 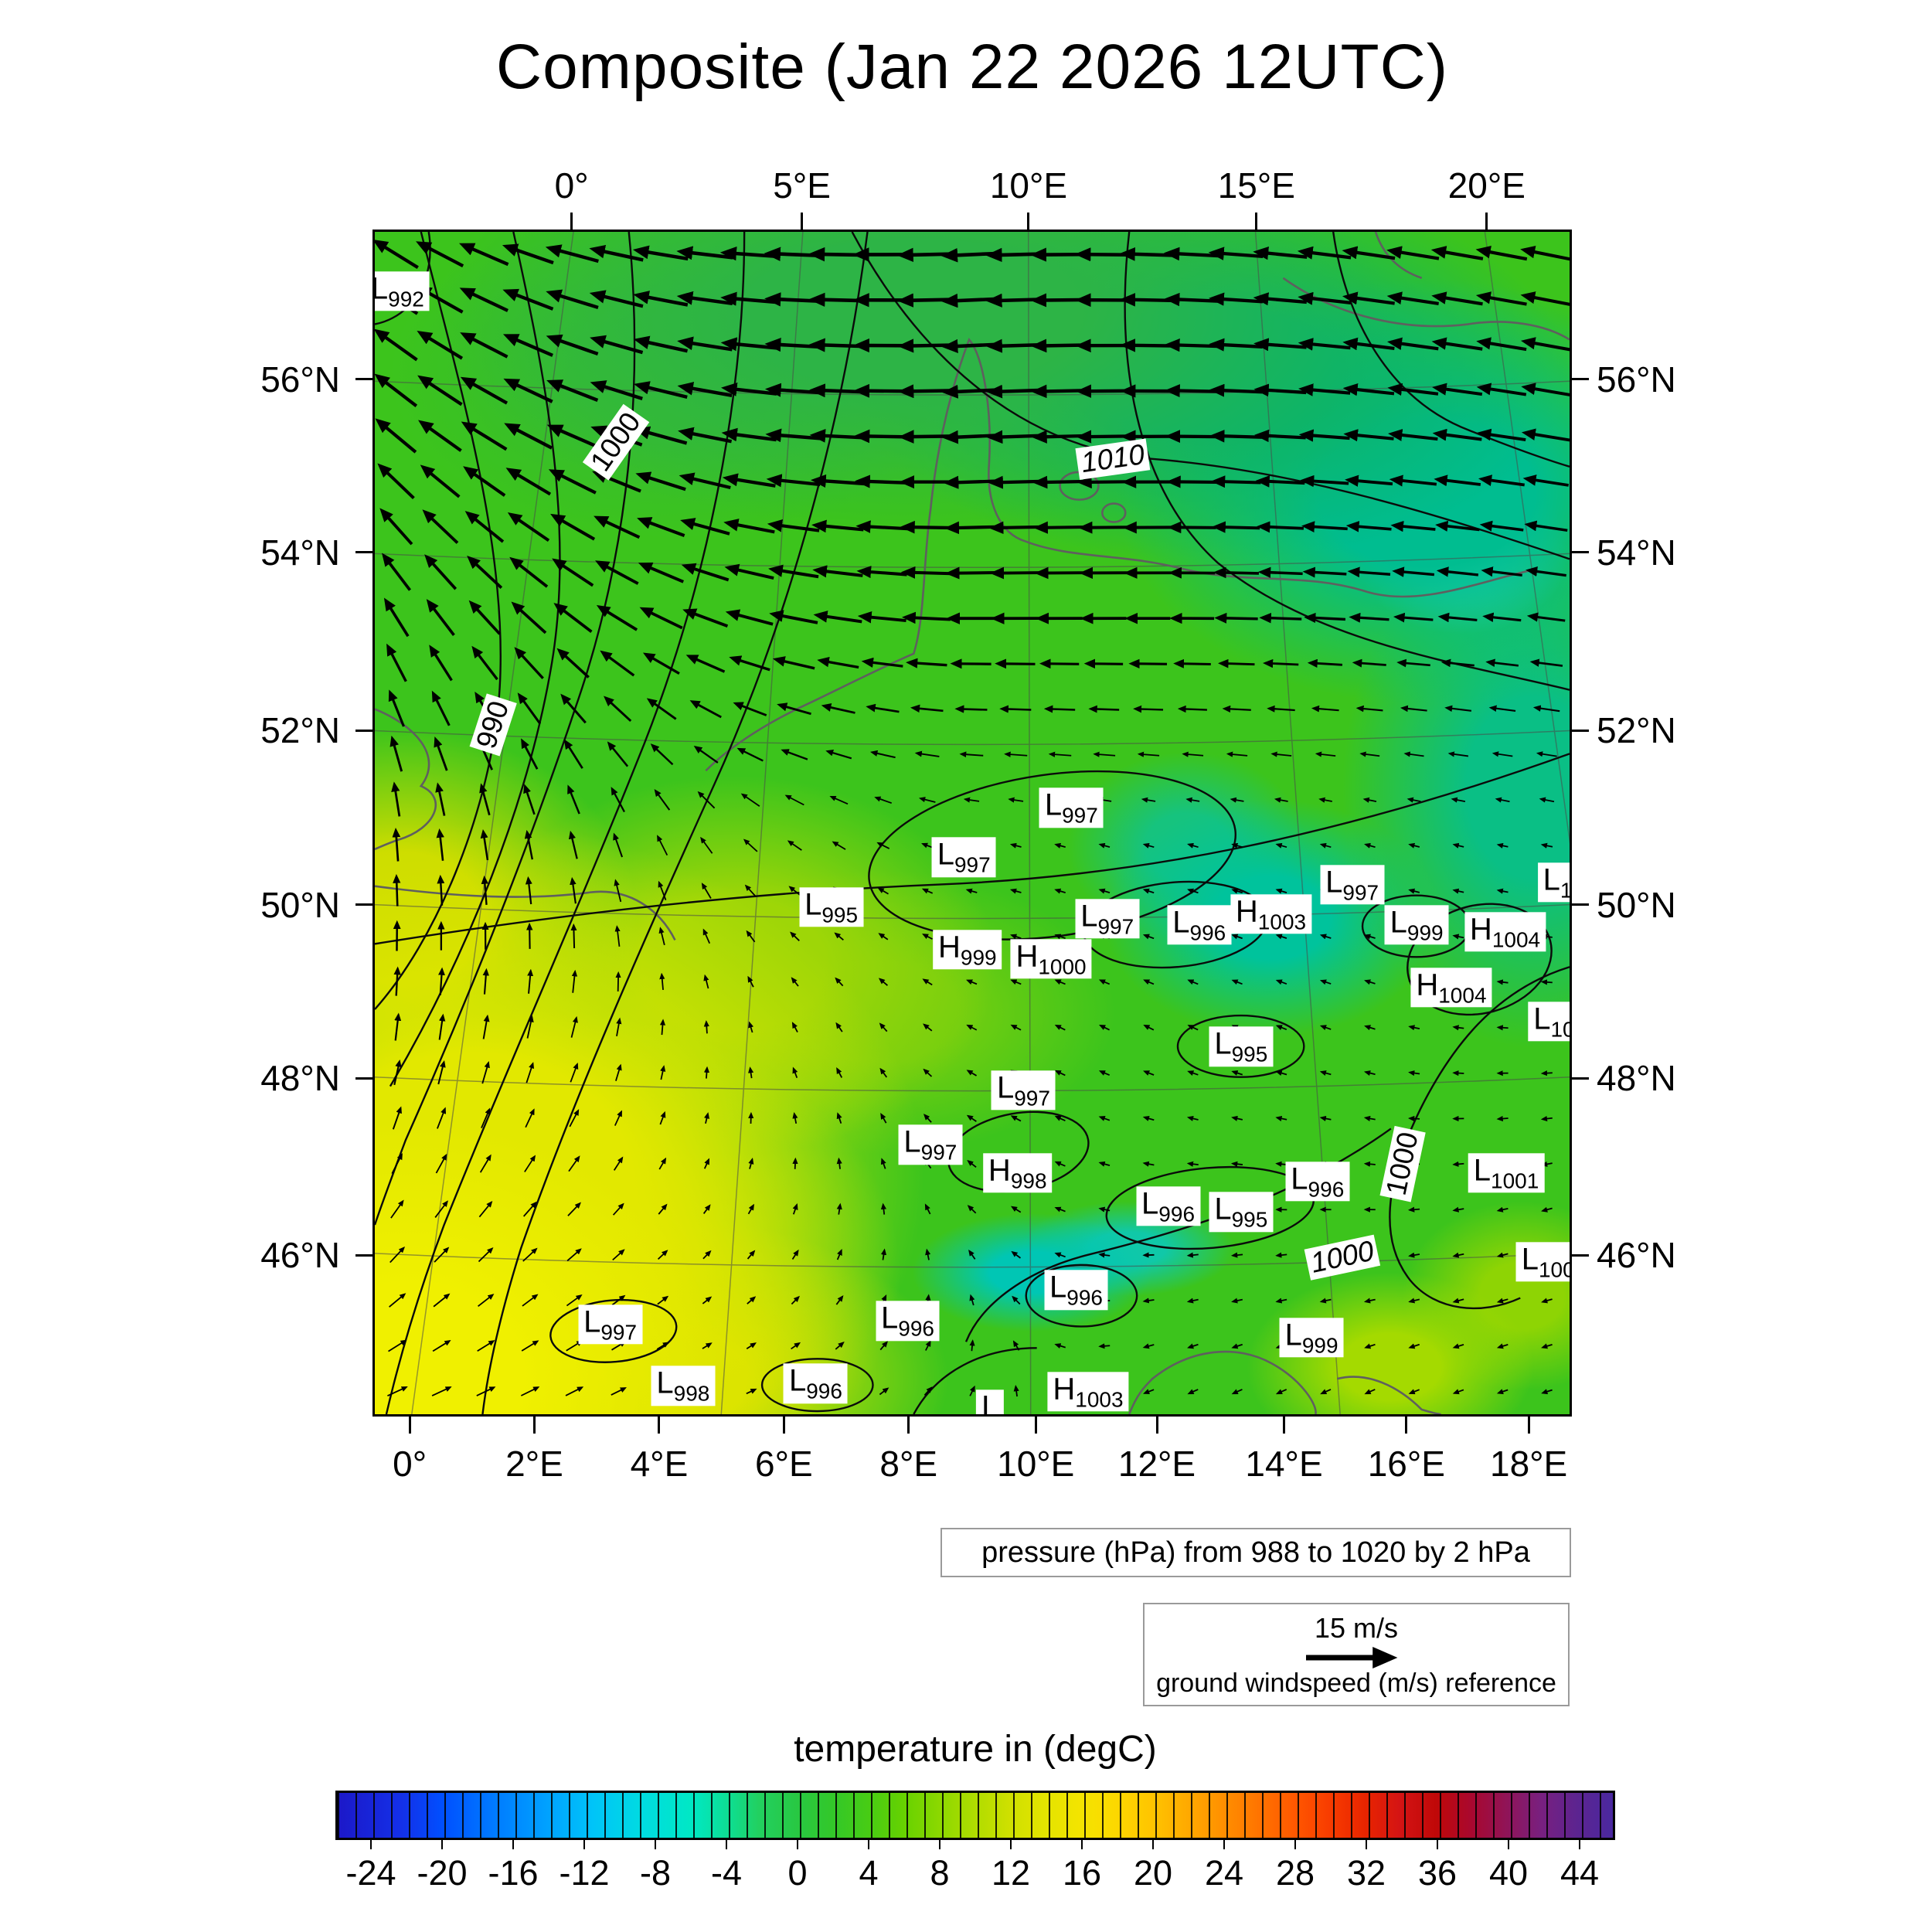 What do you see at coordinates (1506, 1173) in the screenshot?
I see `pressure-center-label: L1001` at bounding box center [1506, 1173].